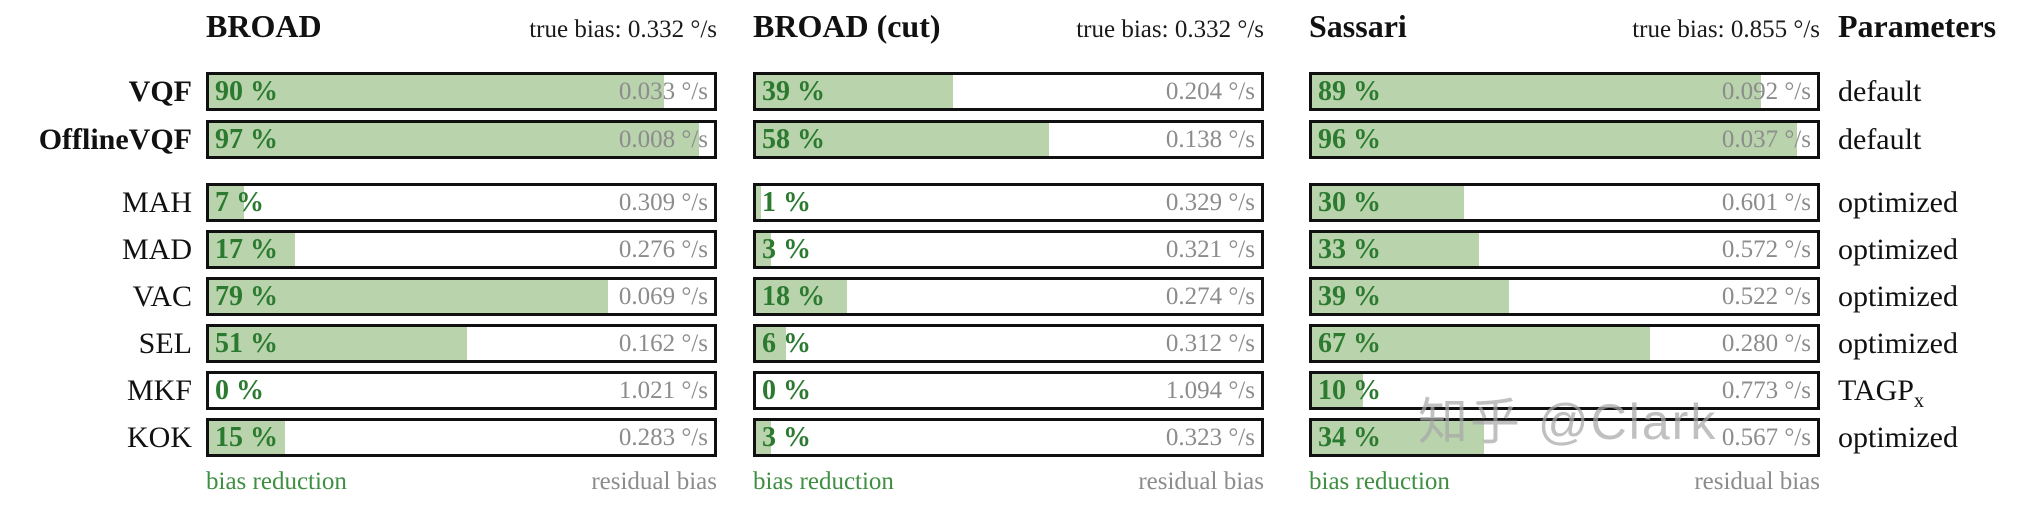 The image size is (2020, 520). What do you see at coordinates (246, 296) in the screenshot?
I see `bias-reduction-value: 79 %` at bounding box center [246, 296].